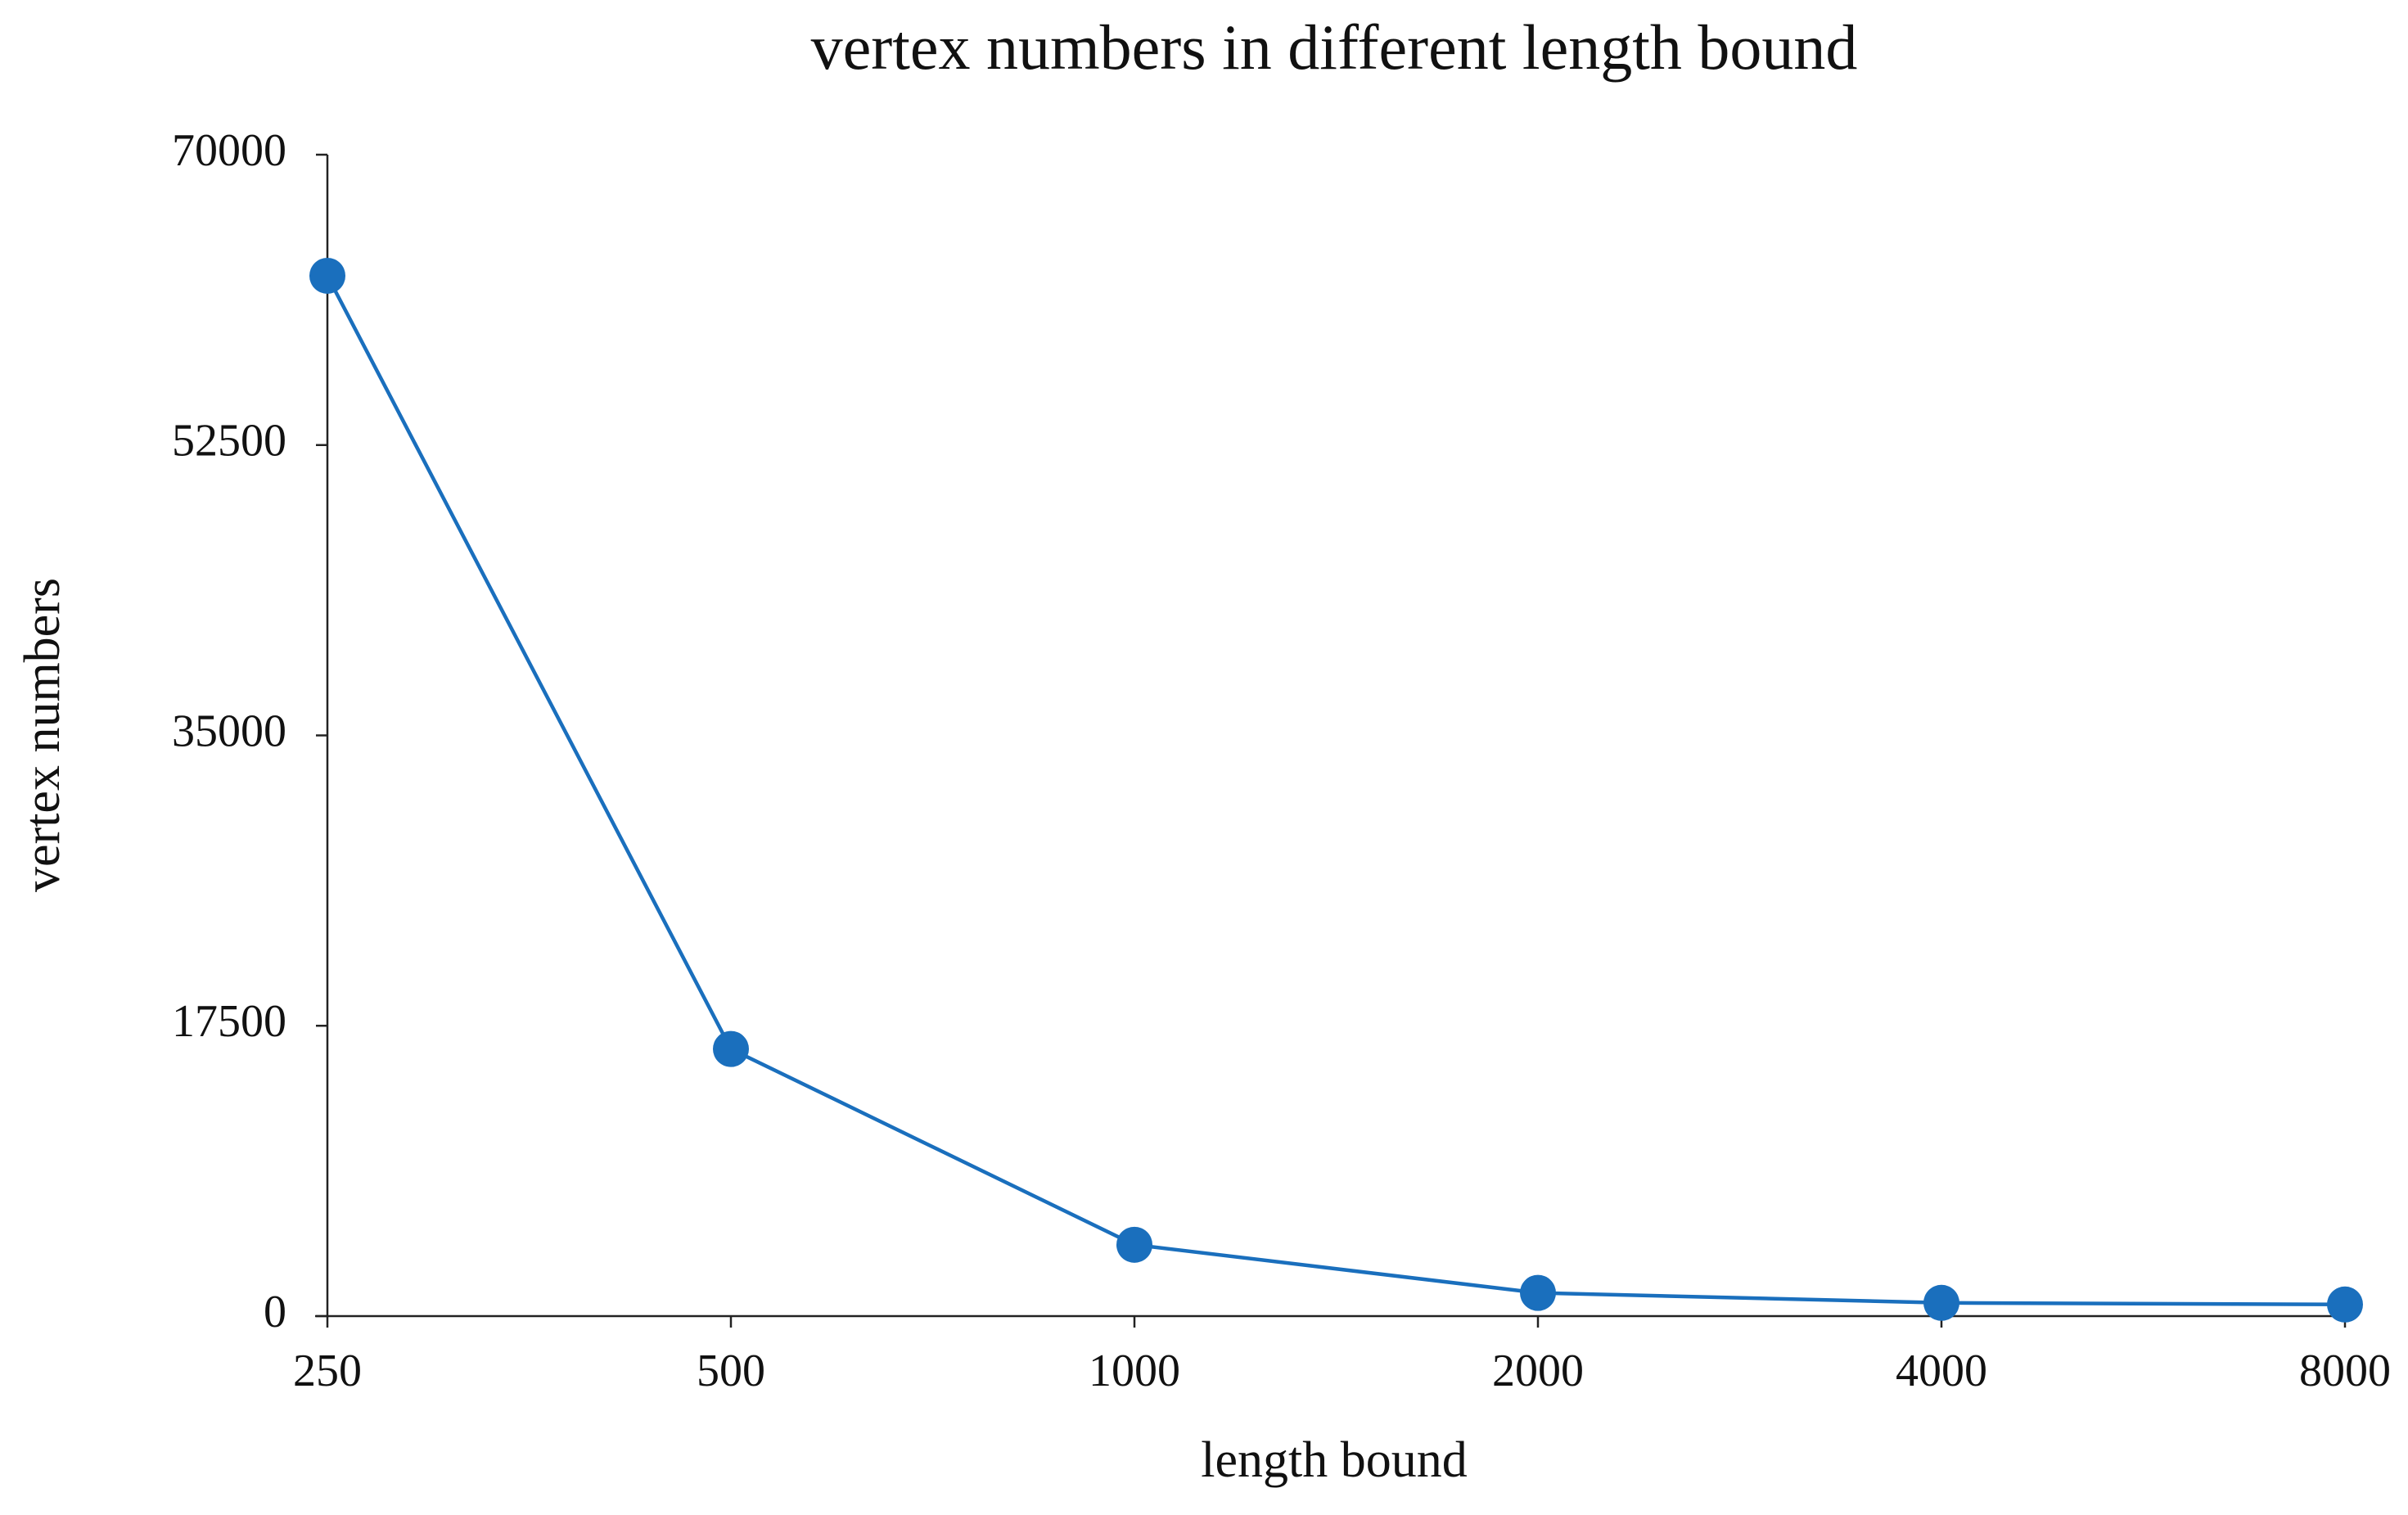 This screenshot has height=1515, width=2408. Describe the element at coordinates (229, 1021) in the screenshot. I see `y-tick-label: 17500` at that location.